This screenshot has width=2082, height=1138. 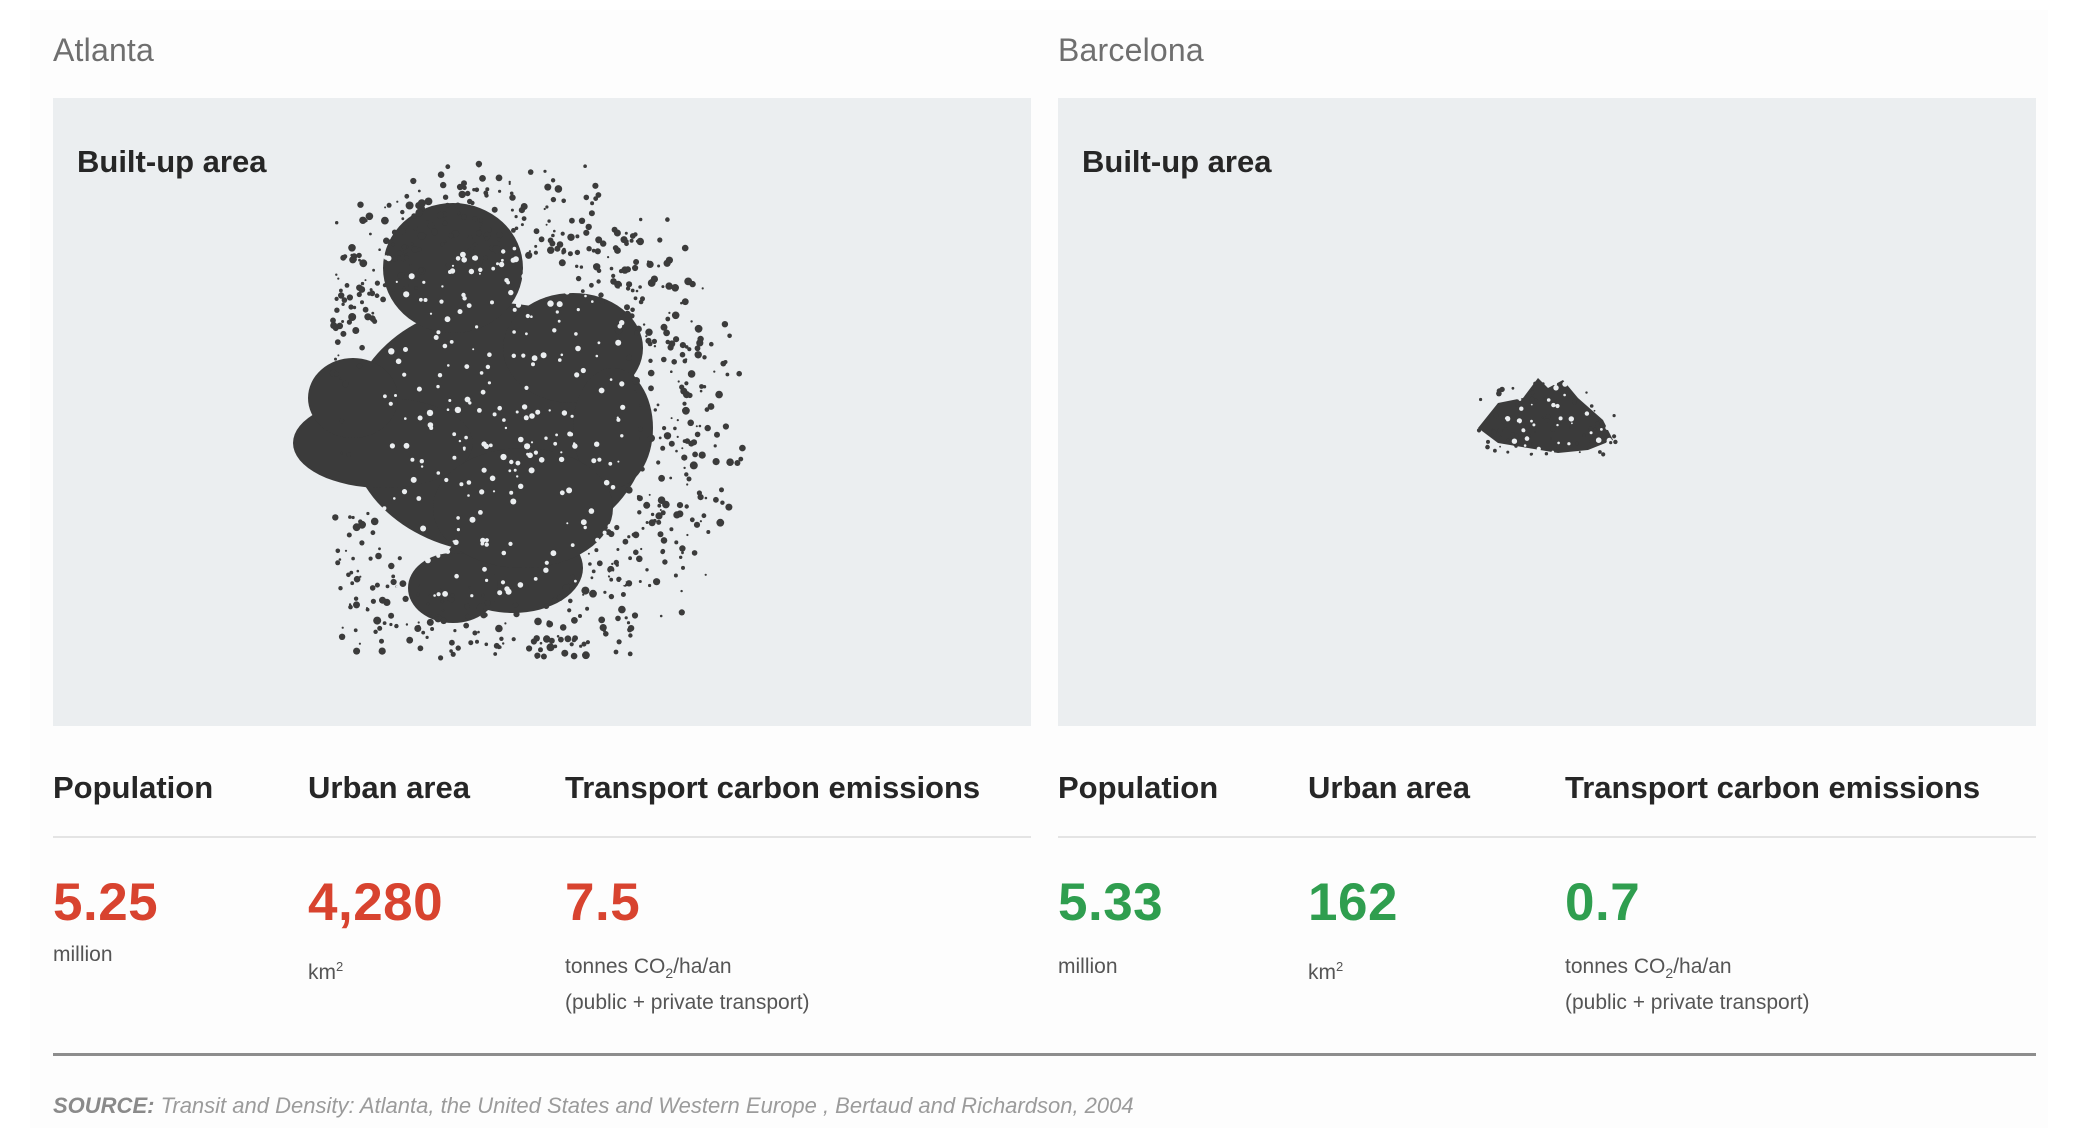 What do you see at coordinates (603, 902) in the screenshot?
I see `emissions-value: 7.5` at bounding box center [603, 902].